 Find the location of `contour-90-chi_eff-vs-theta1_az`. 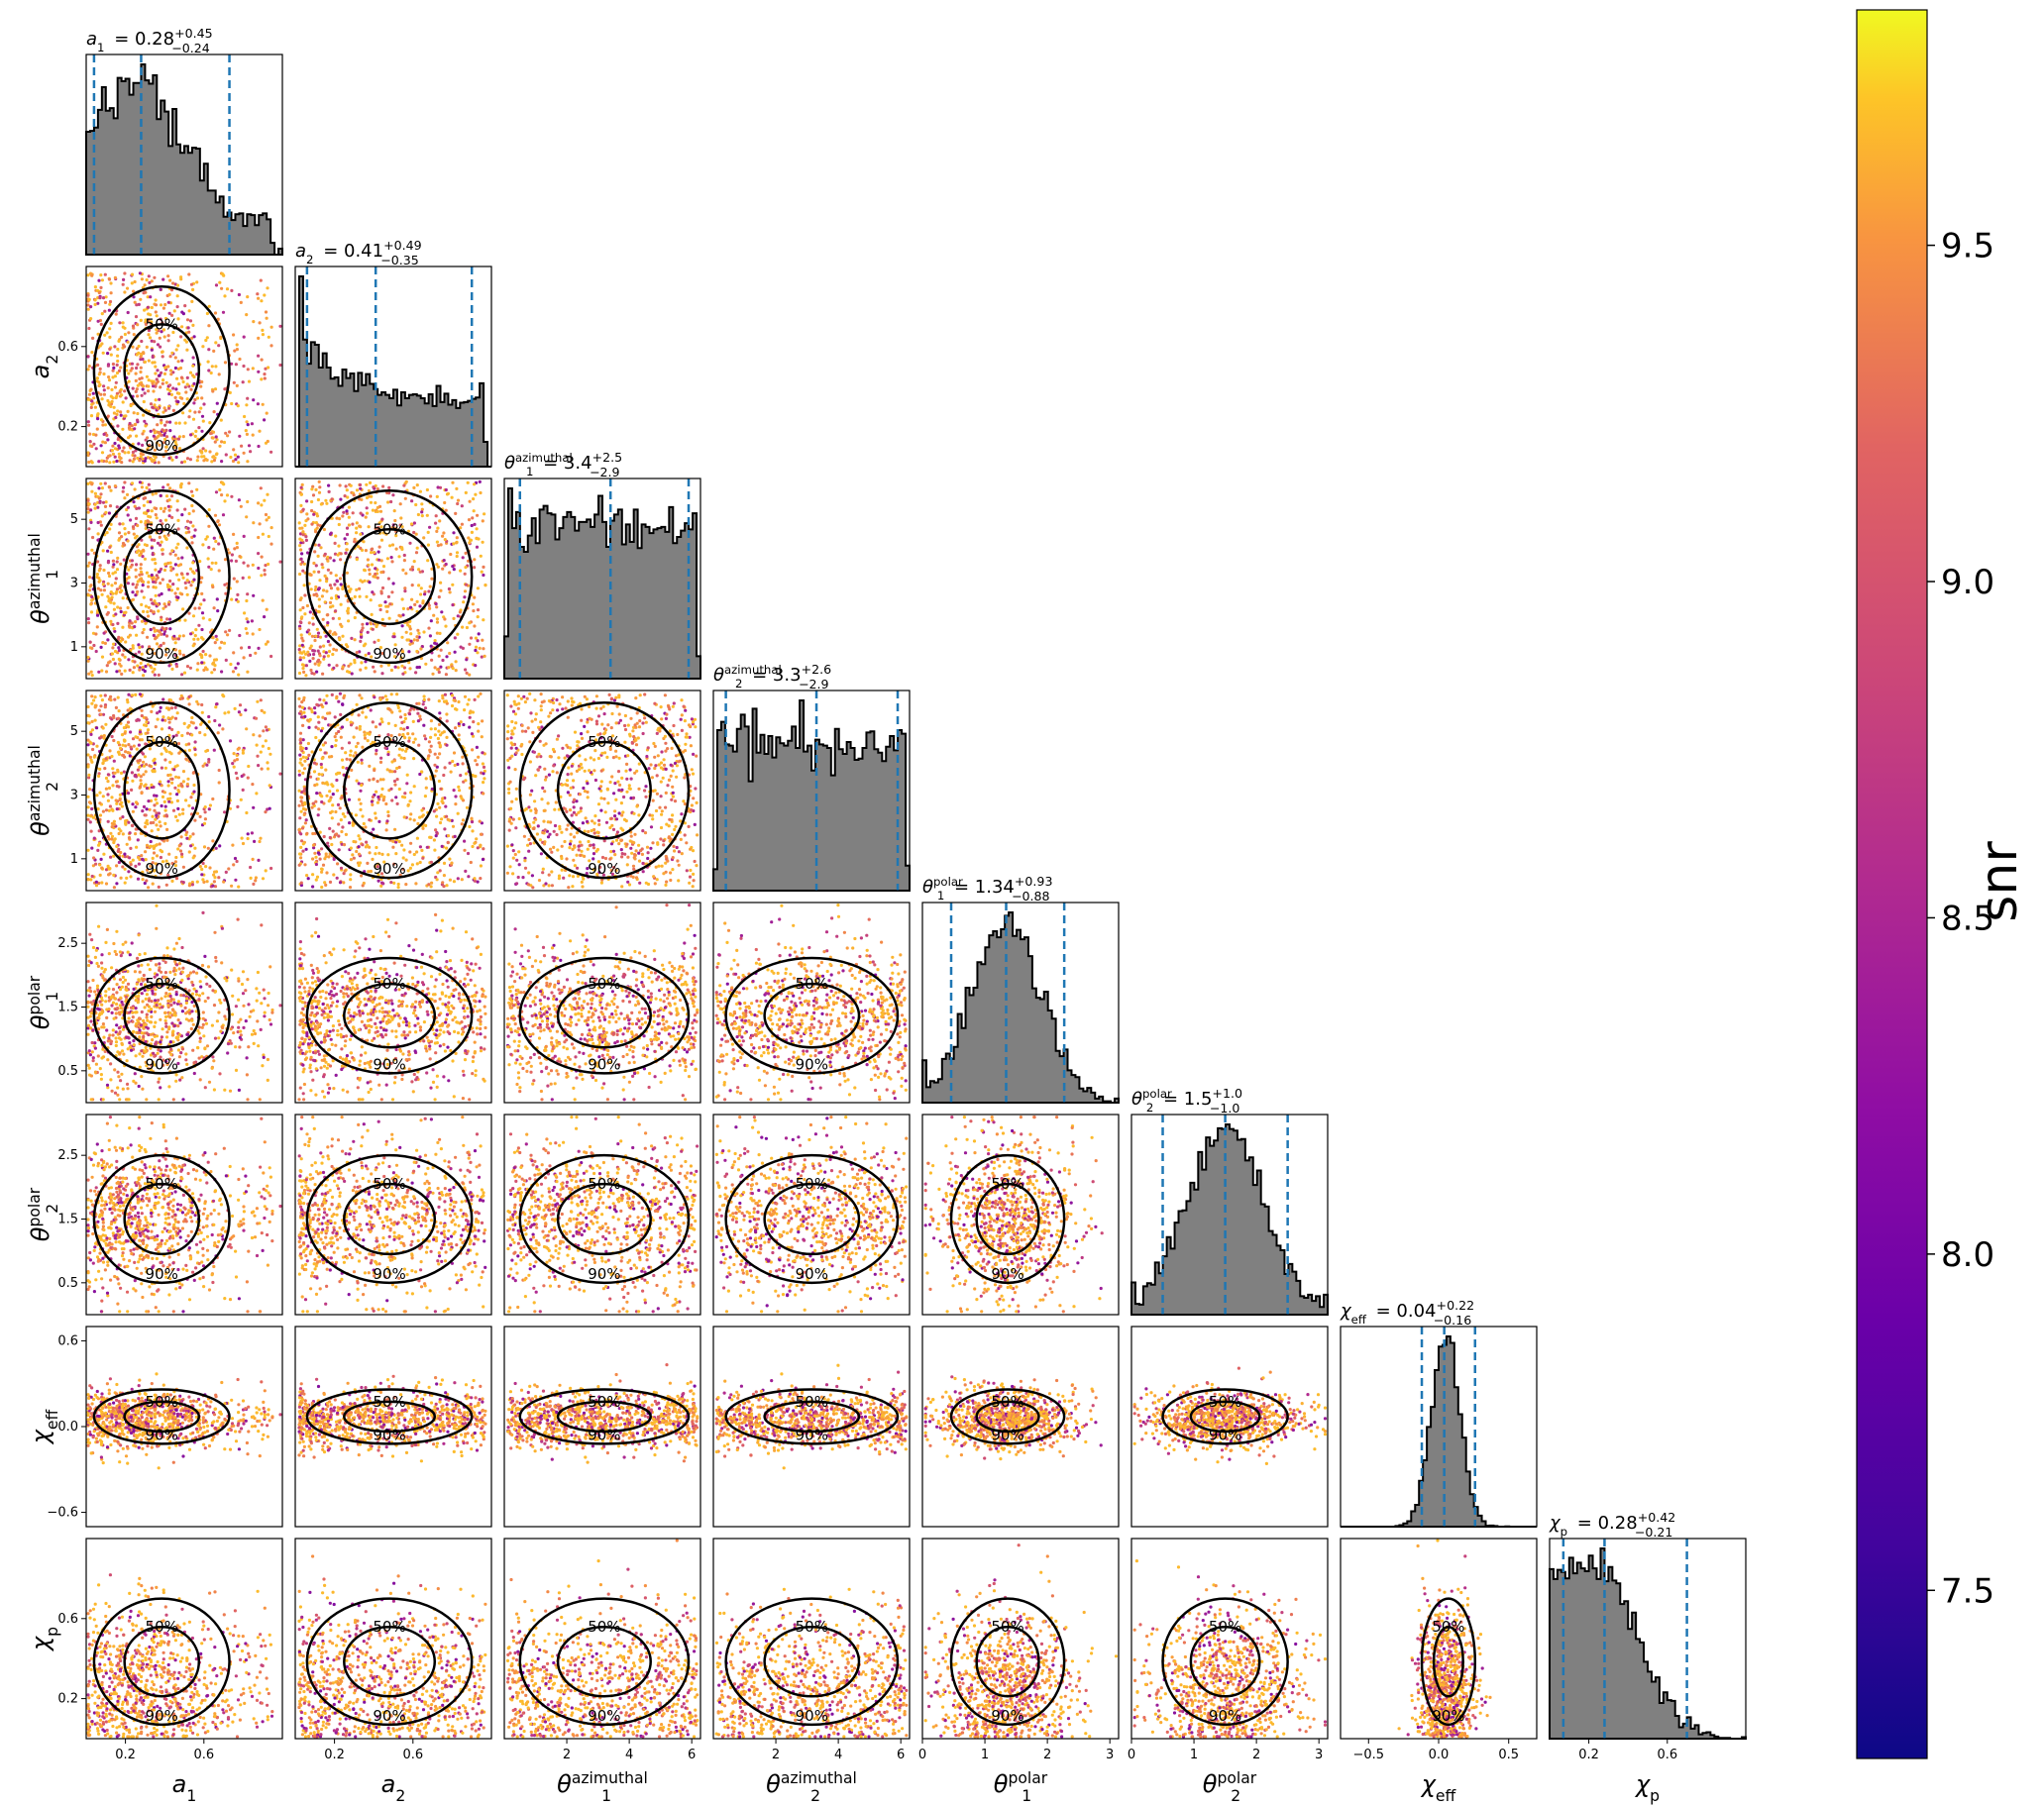

contour-90-chi_eff-vs-theta1_az is located at coordinates (604, 1416).